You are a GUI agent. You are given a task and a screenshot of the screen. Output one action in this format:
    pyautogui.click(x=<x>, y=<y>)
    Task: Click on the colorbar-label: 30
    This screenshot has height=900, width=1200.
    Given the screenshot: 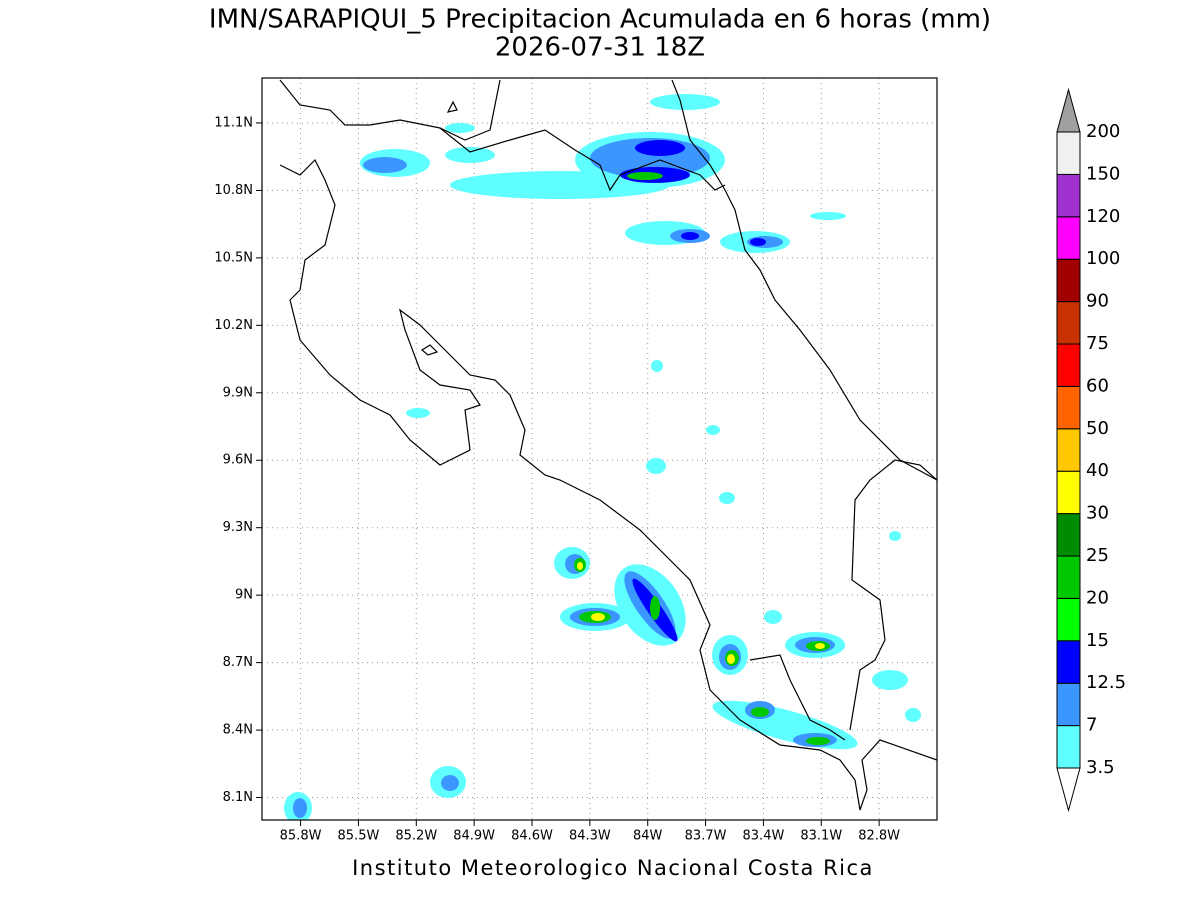 What is the action you would take?
    pyautogui.click(x=1097, y=513)
    